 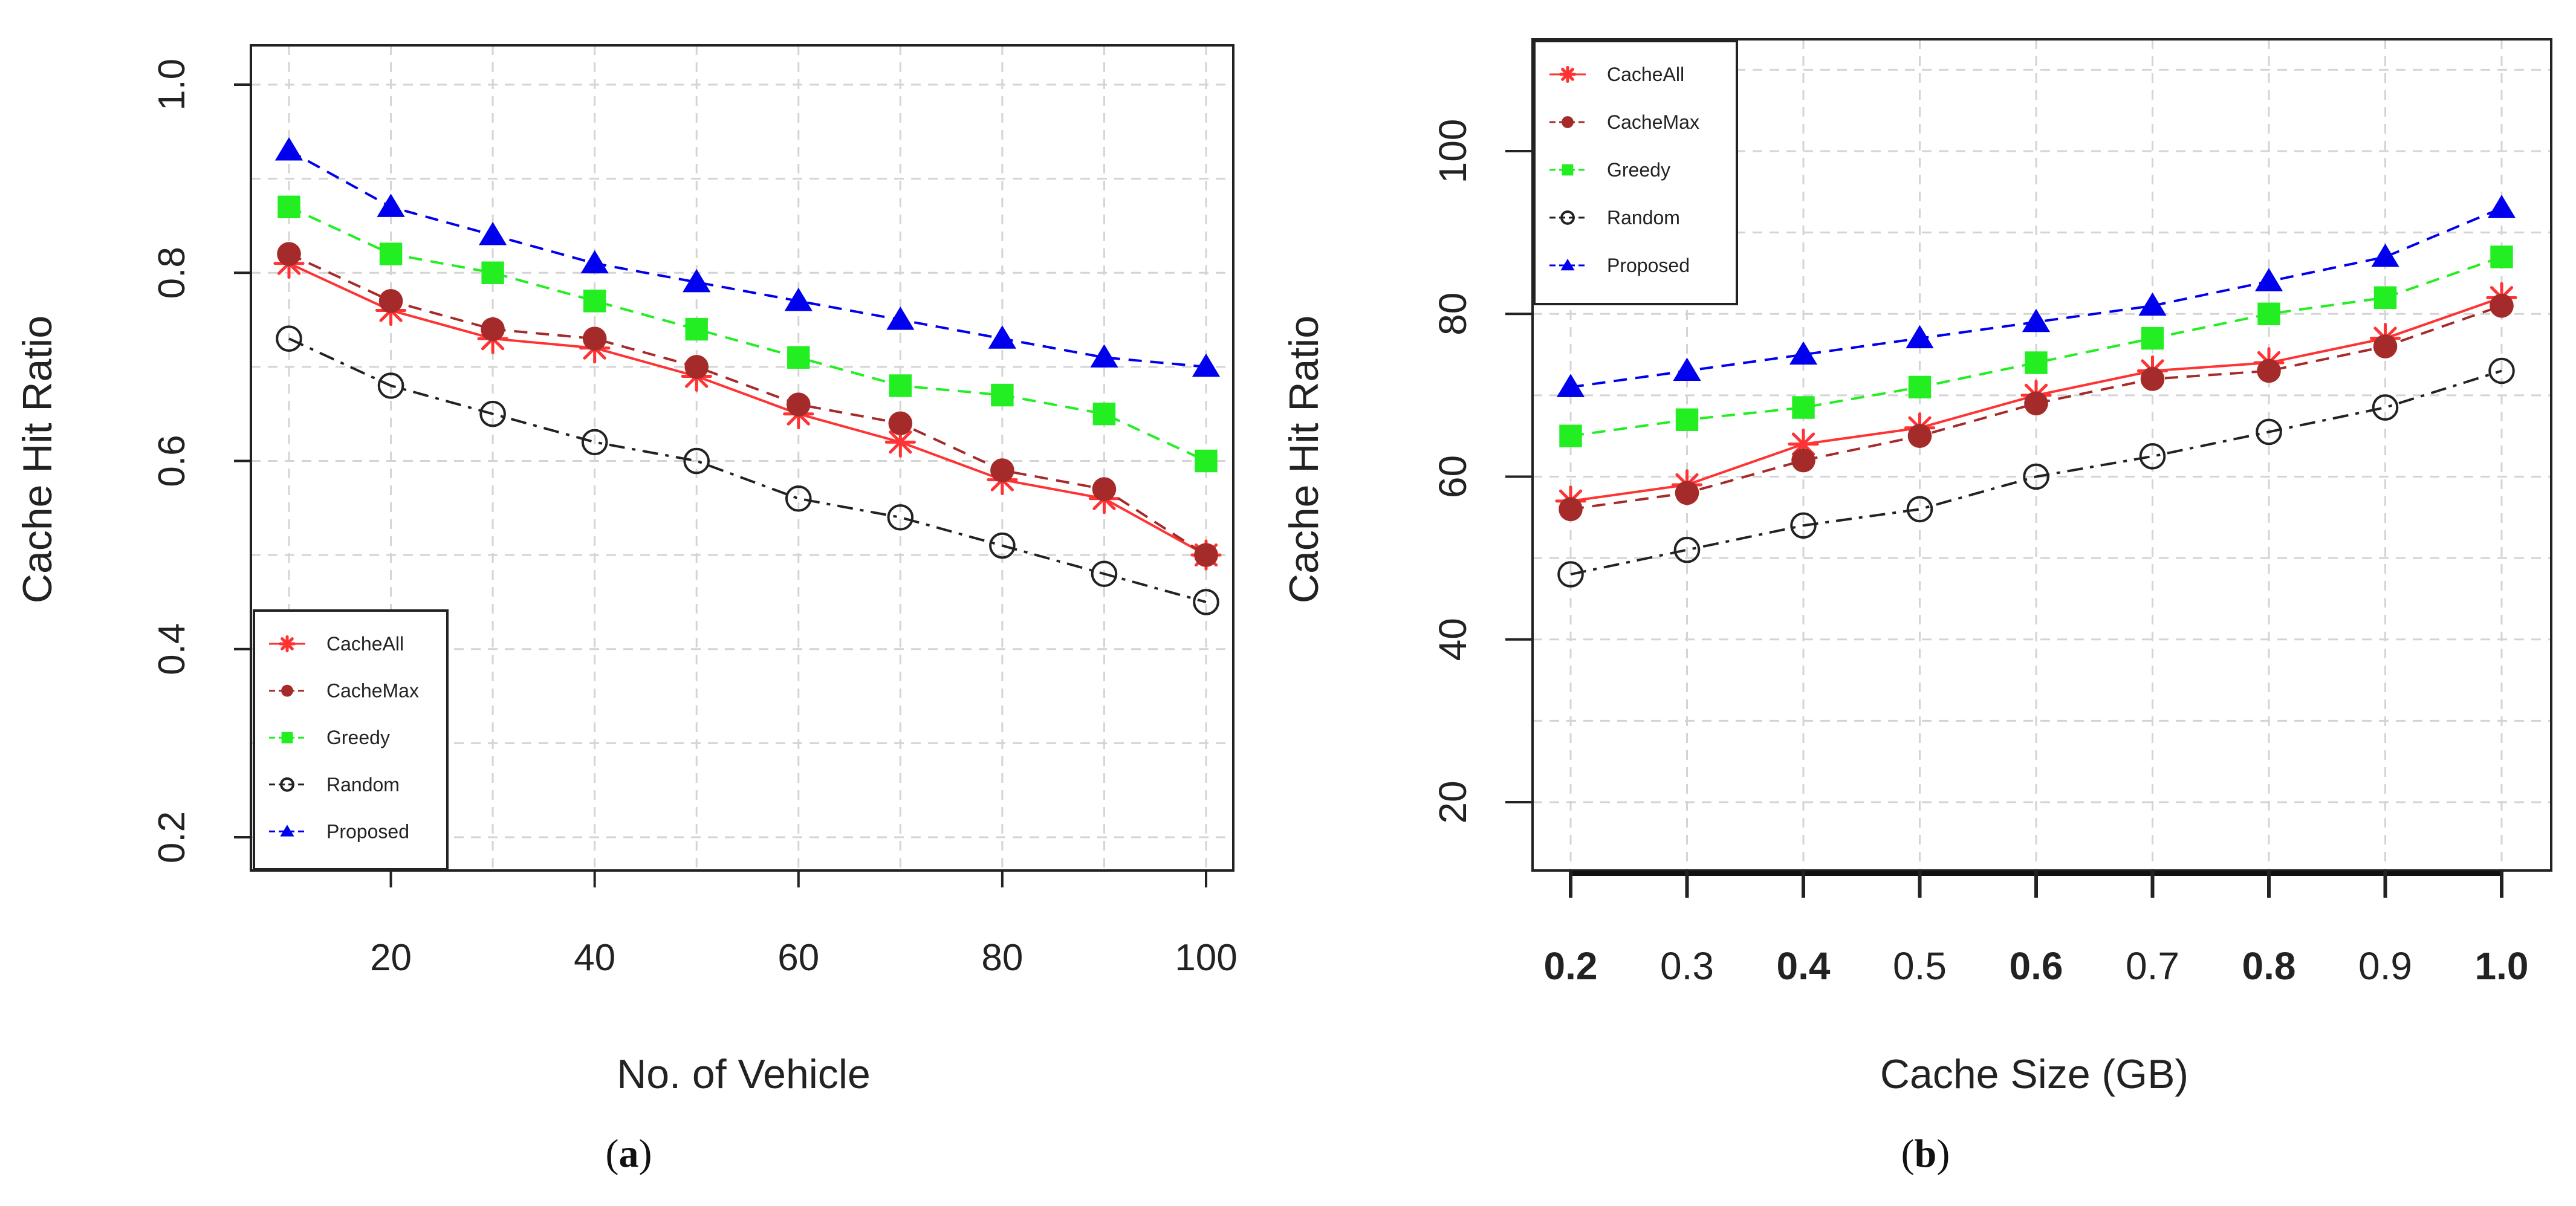 What do you see at coordinates (172, 85) in the screenshot?
I see `y-tick-label: 1.0` at bounding box center [172, 85].